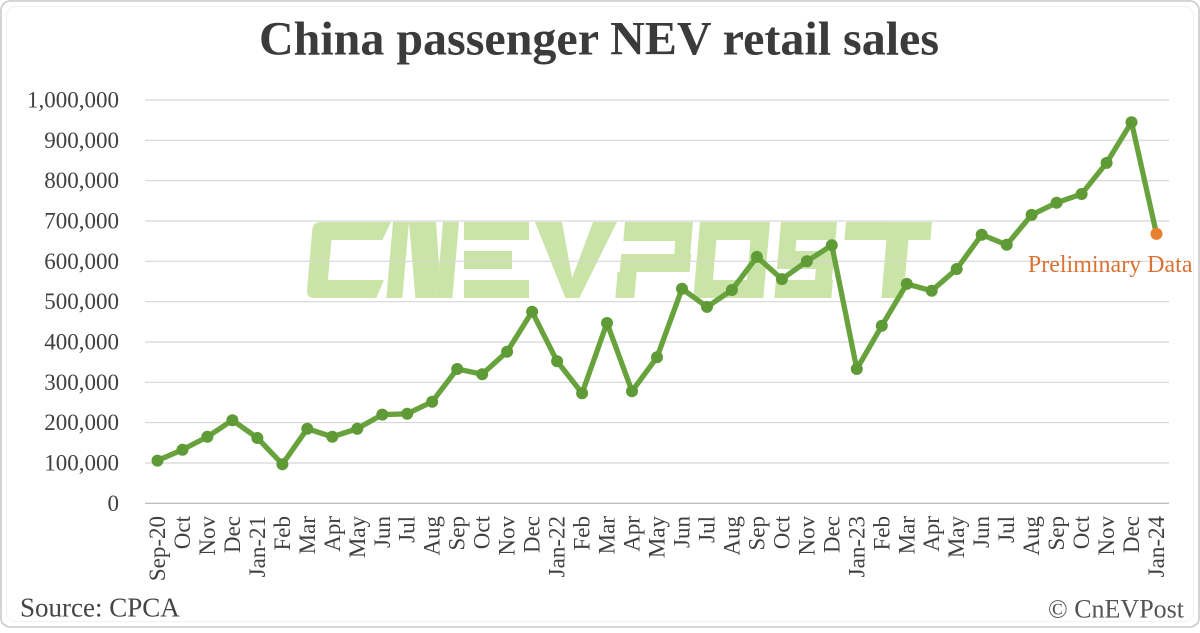 The image size is (1200, 633). What do you see at coordinates (73, 100) in the screenshot?
I see `svg-text: 1,000,000` at bounding box center [73, 100].